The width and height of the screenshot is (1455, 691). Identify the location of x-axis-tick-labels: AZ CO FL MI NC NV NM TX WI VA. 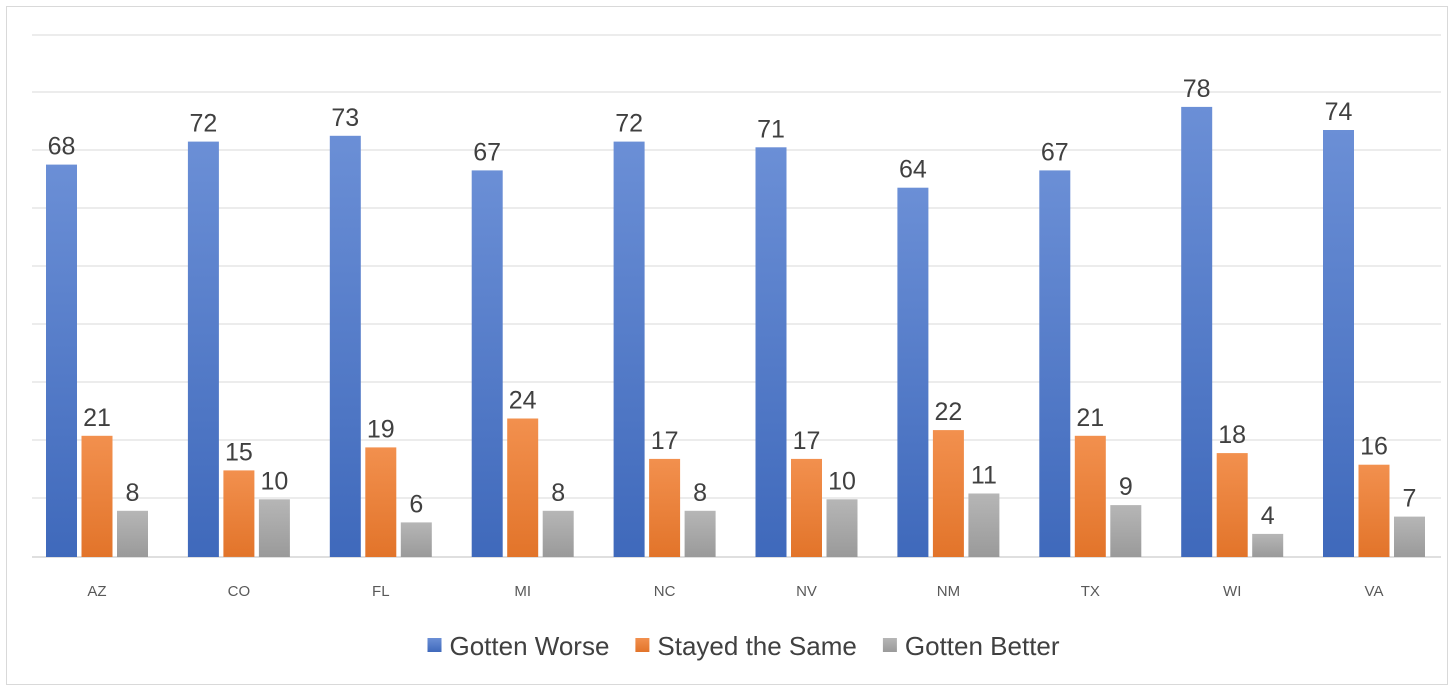
(735, 591).